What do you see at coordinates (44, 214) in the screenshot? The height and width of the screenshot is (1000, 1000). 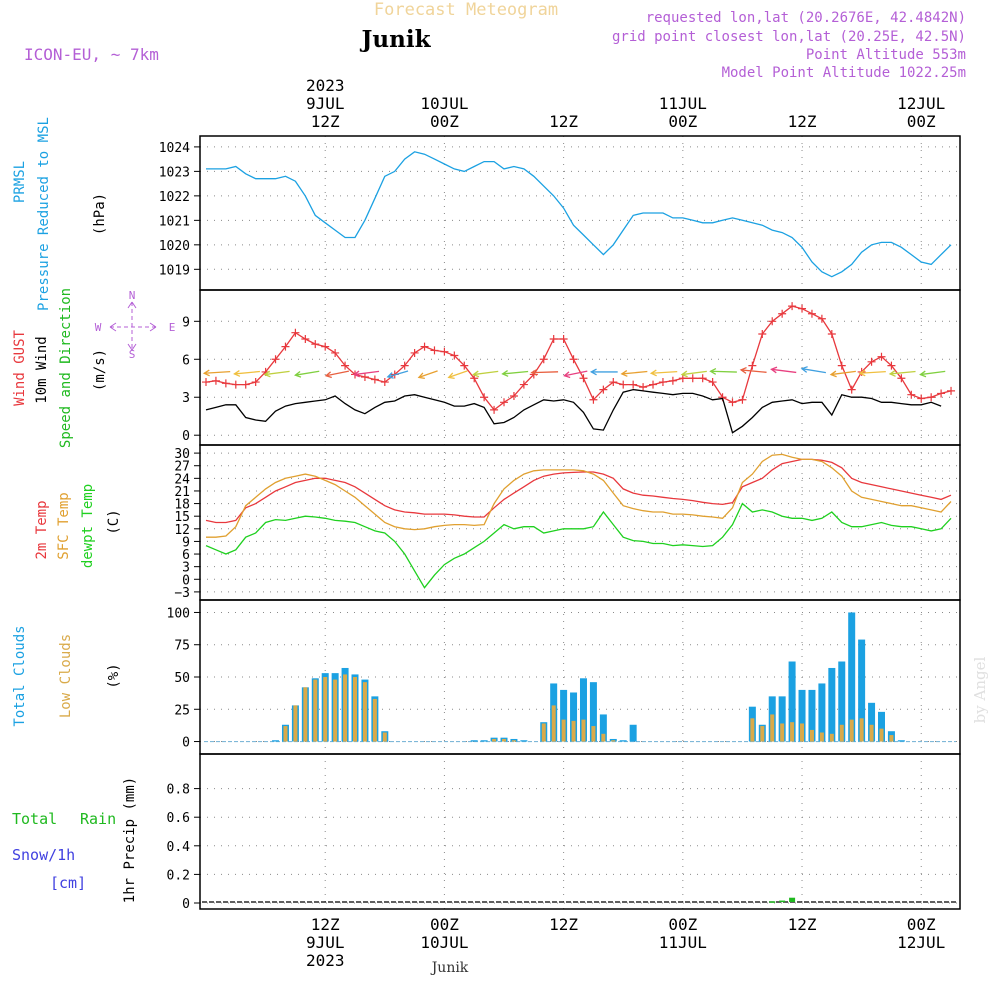 I see `pressure-label-desc: Pressure Reduced to MSL` at bounding box center [44, 214].